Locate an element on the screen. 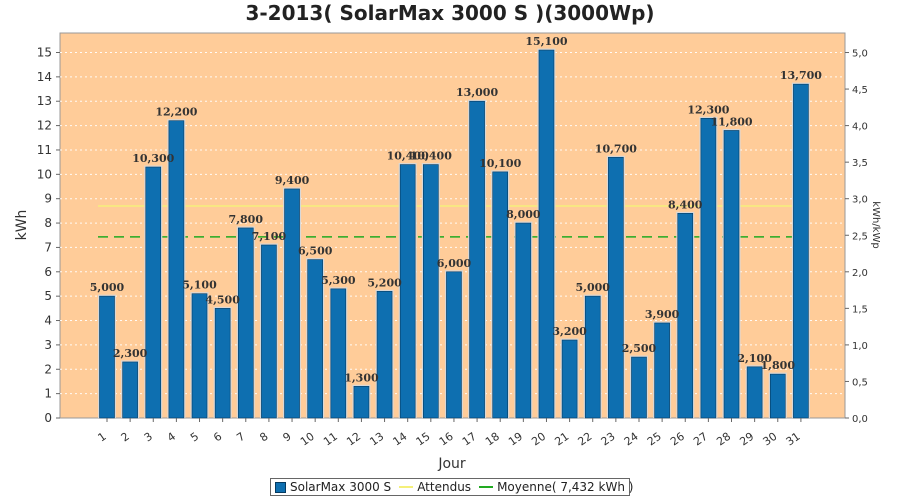 The height and width of the screenshot is (500, 900). legend-series-label: SolarMax 3000 S is located at coordinates (341, 487).